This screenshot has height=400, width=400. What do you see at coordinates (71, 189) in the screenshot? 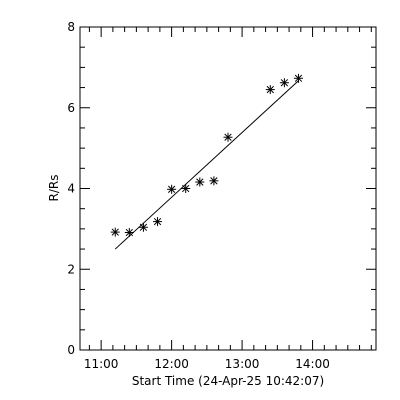
I see `y-tick-label: 4` at bounding box center [71, 189].